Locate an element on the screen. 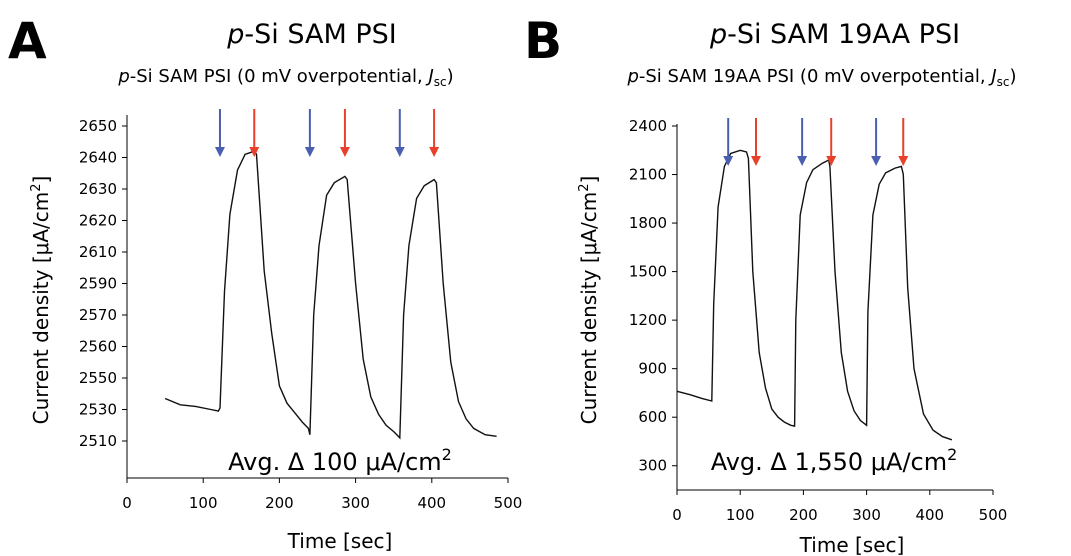 The image size is (1071, 556). panel-b-subtitle-italic: p is located at coordinates (632, 76).